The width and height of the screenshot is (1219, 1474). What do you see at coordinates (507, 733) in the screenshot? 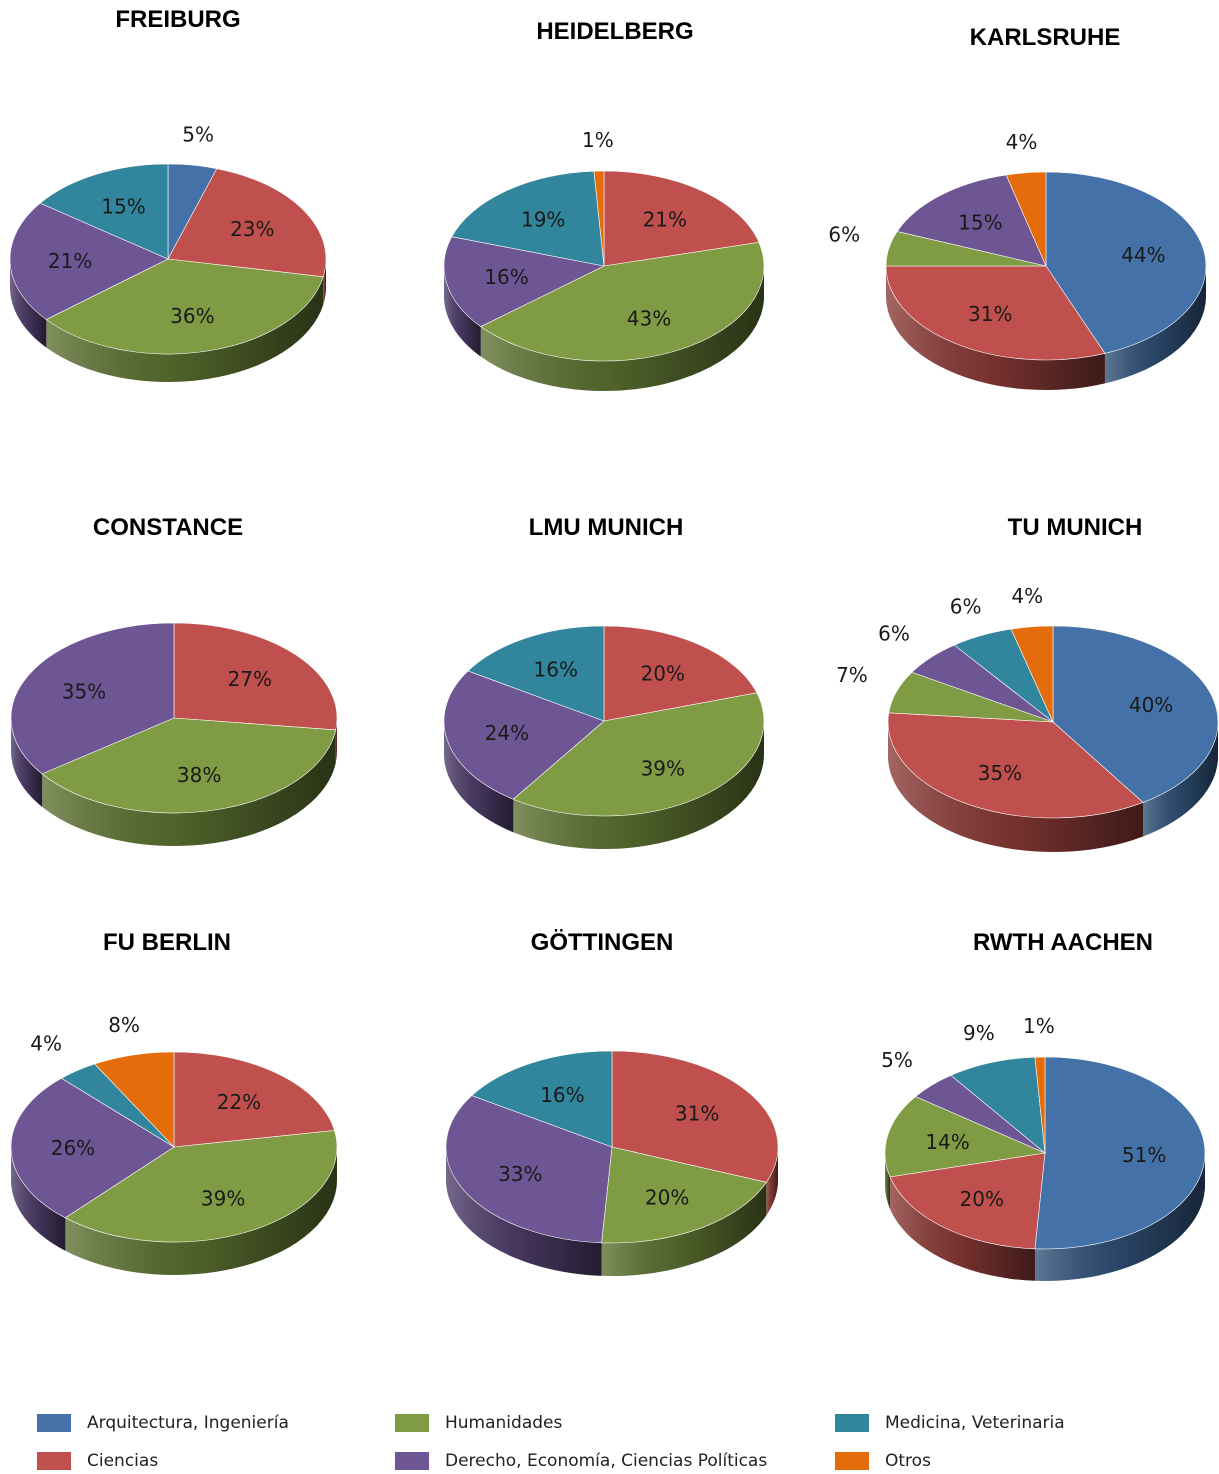
I see `data-label-derecho-economia-ciencias-politicas: 24%` at bounding box center [507, 733].